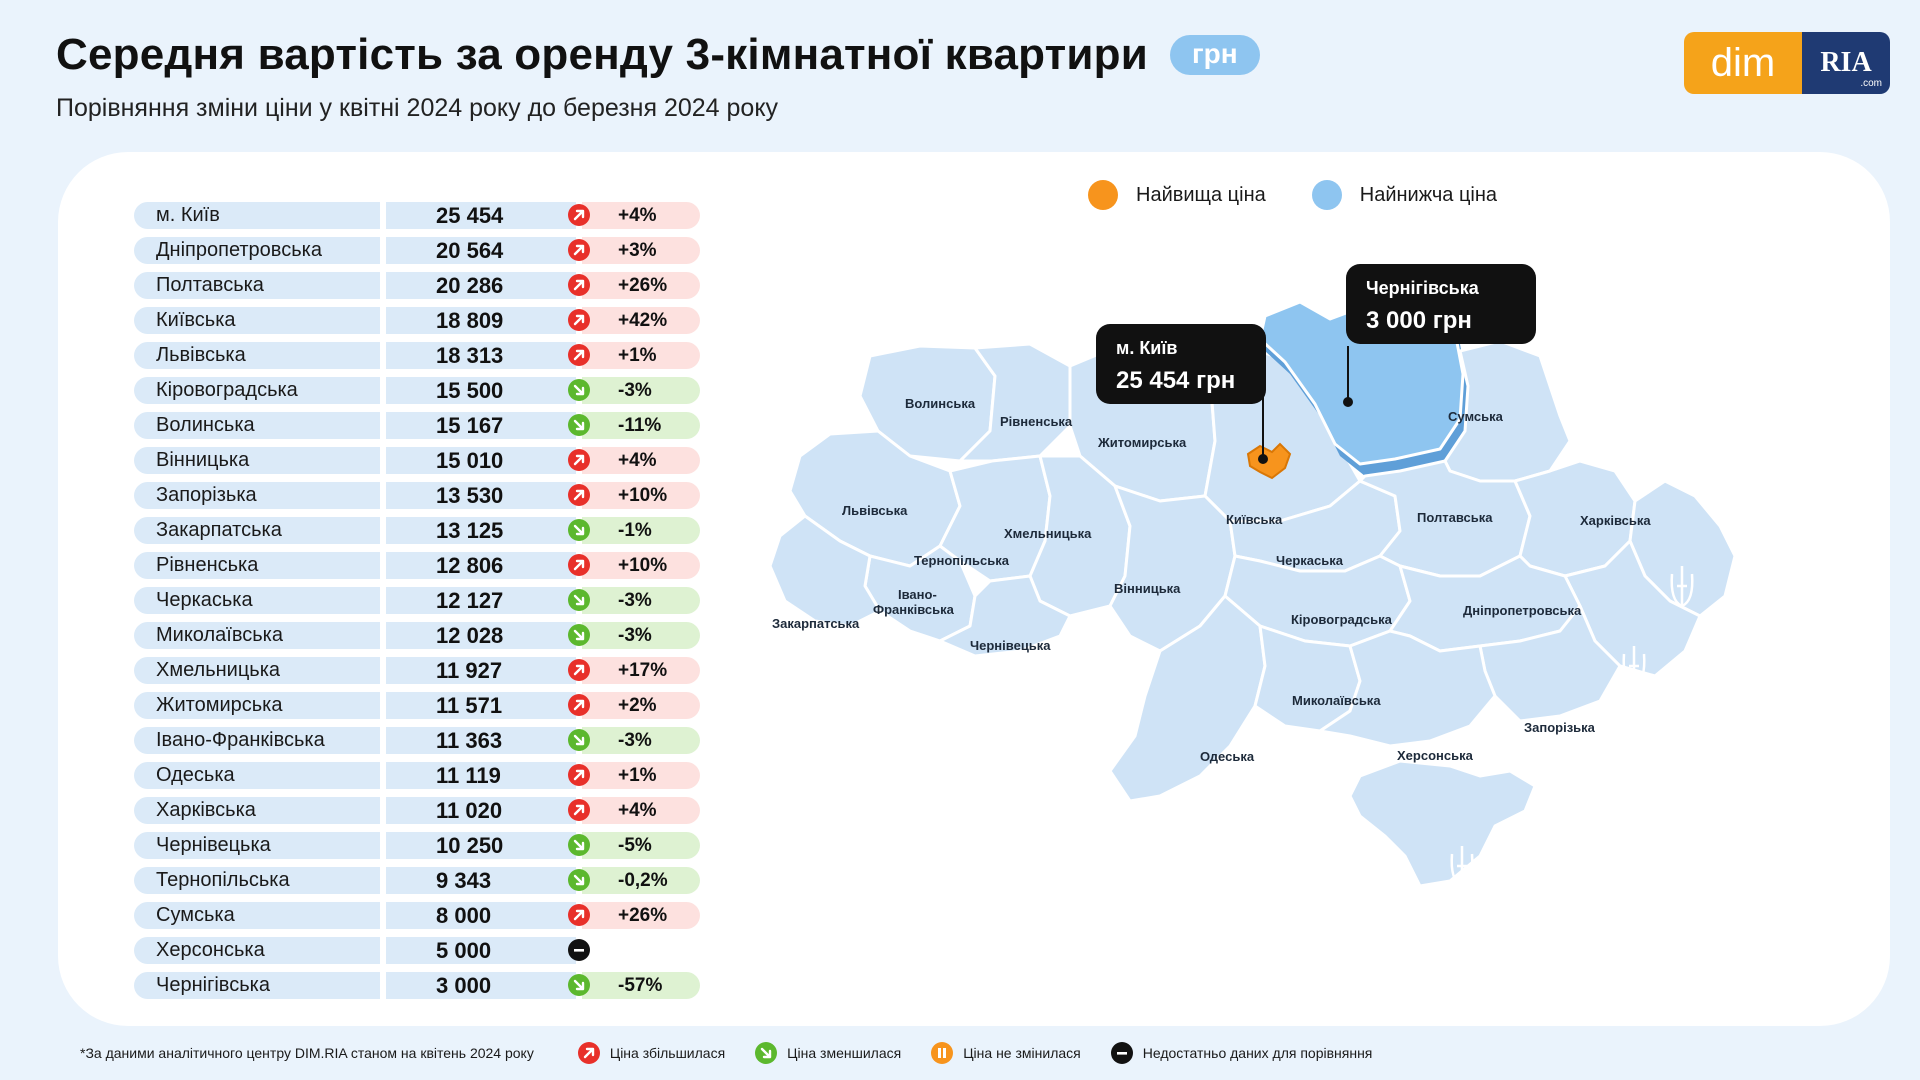 The width and height of the screenshot is (1920, 1080). What do you see at coordinates (481, 425) in the screenshot?
I see `region-price: 15 167` at bounding box center [481, 425].